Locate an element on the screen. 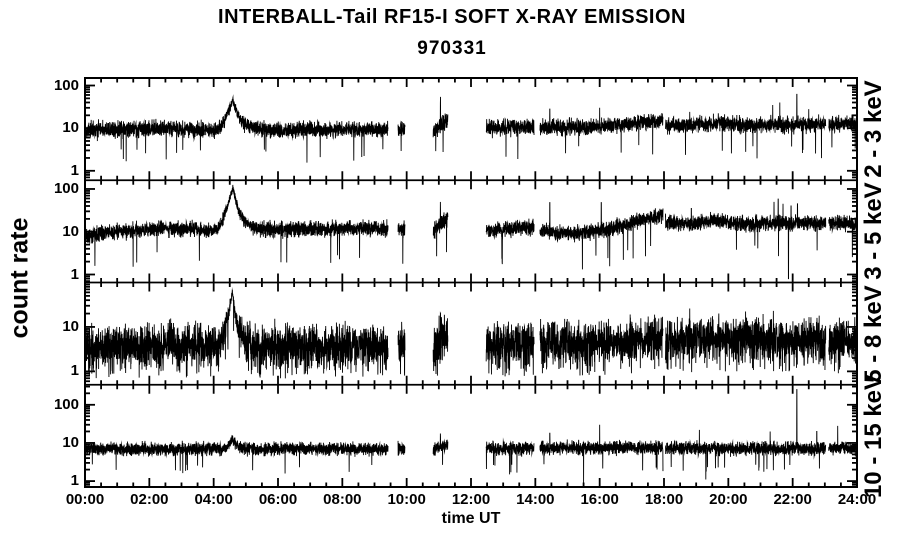  x-tick-label: 20:00 is located at coordinates (728, 499).